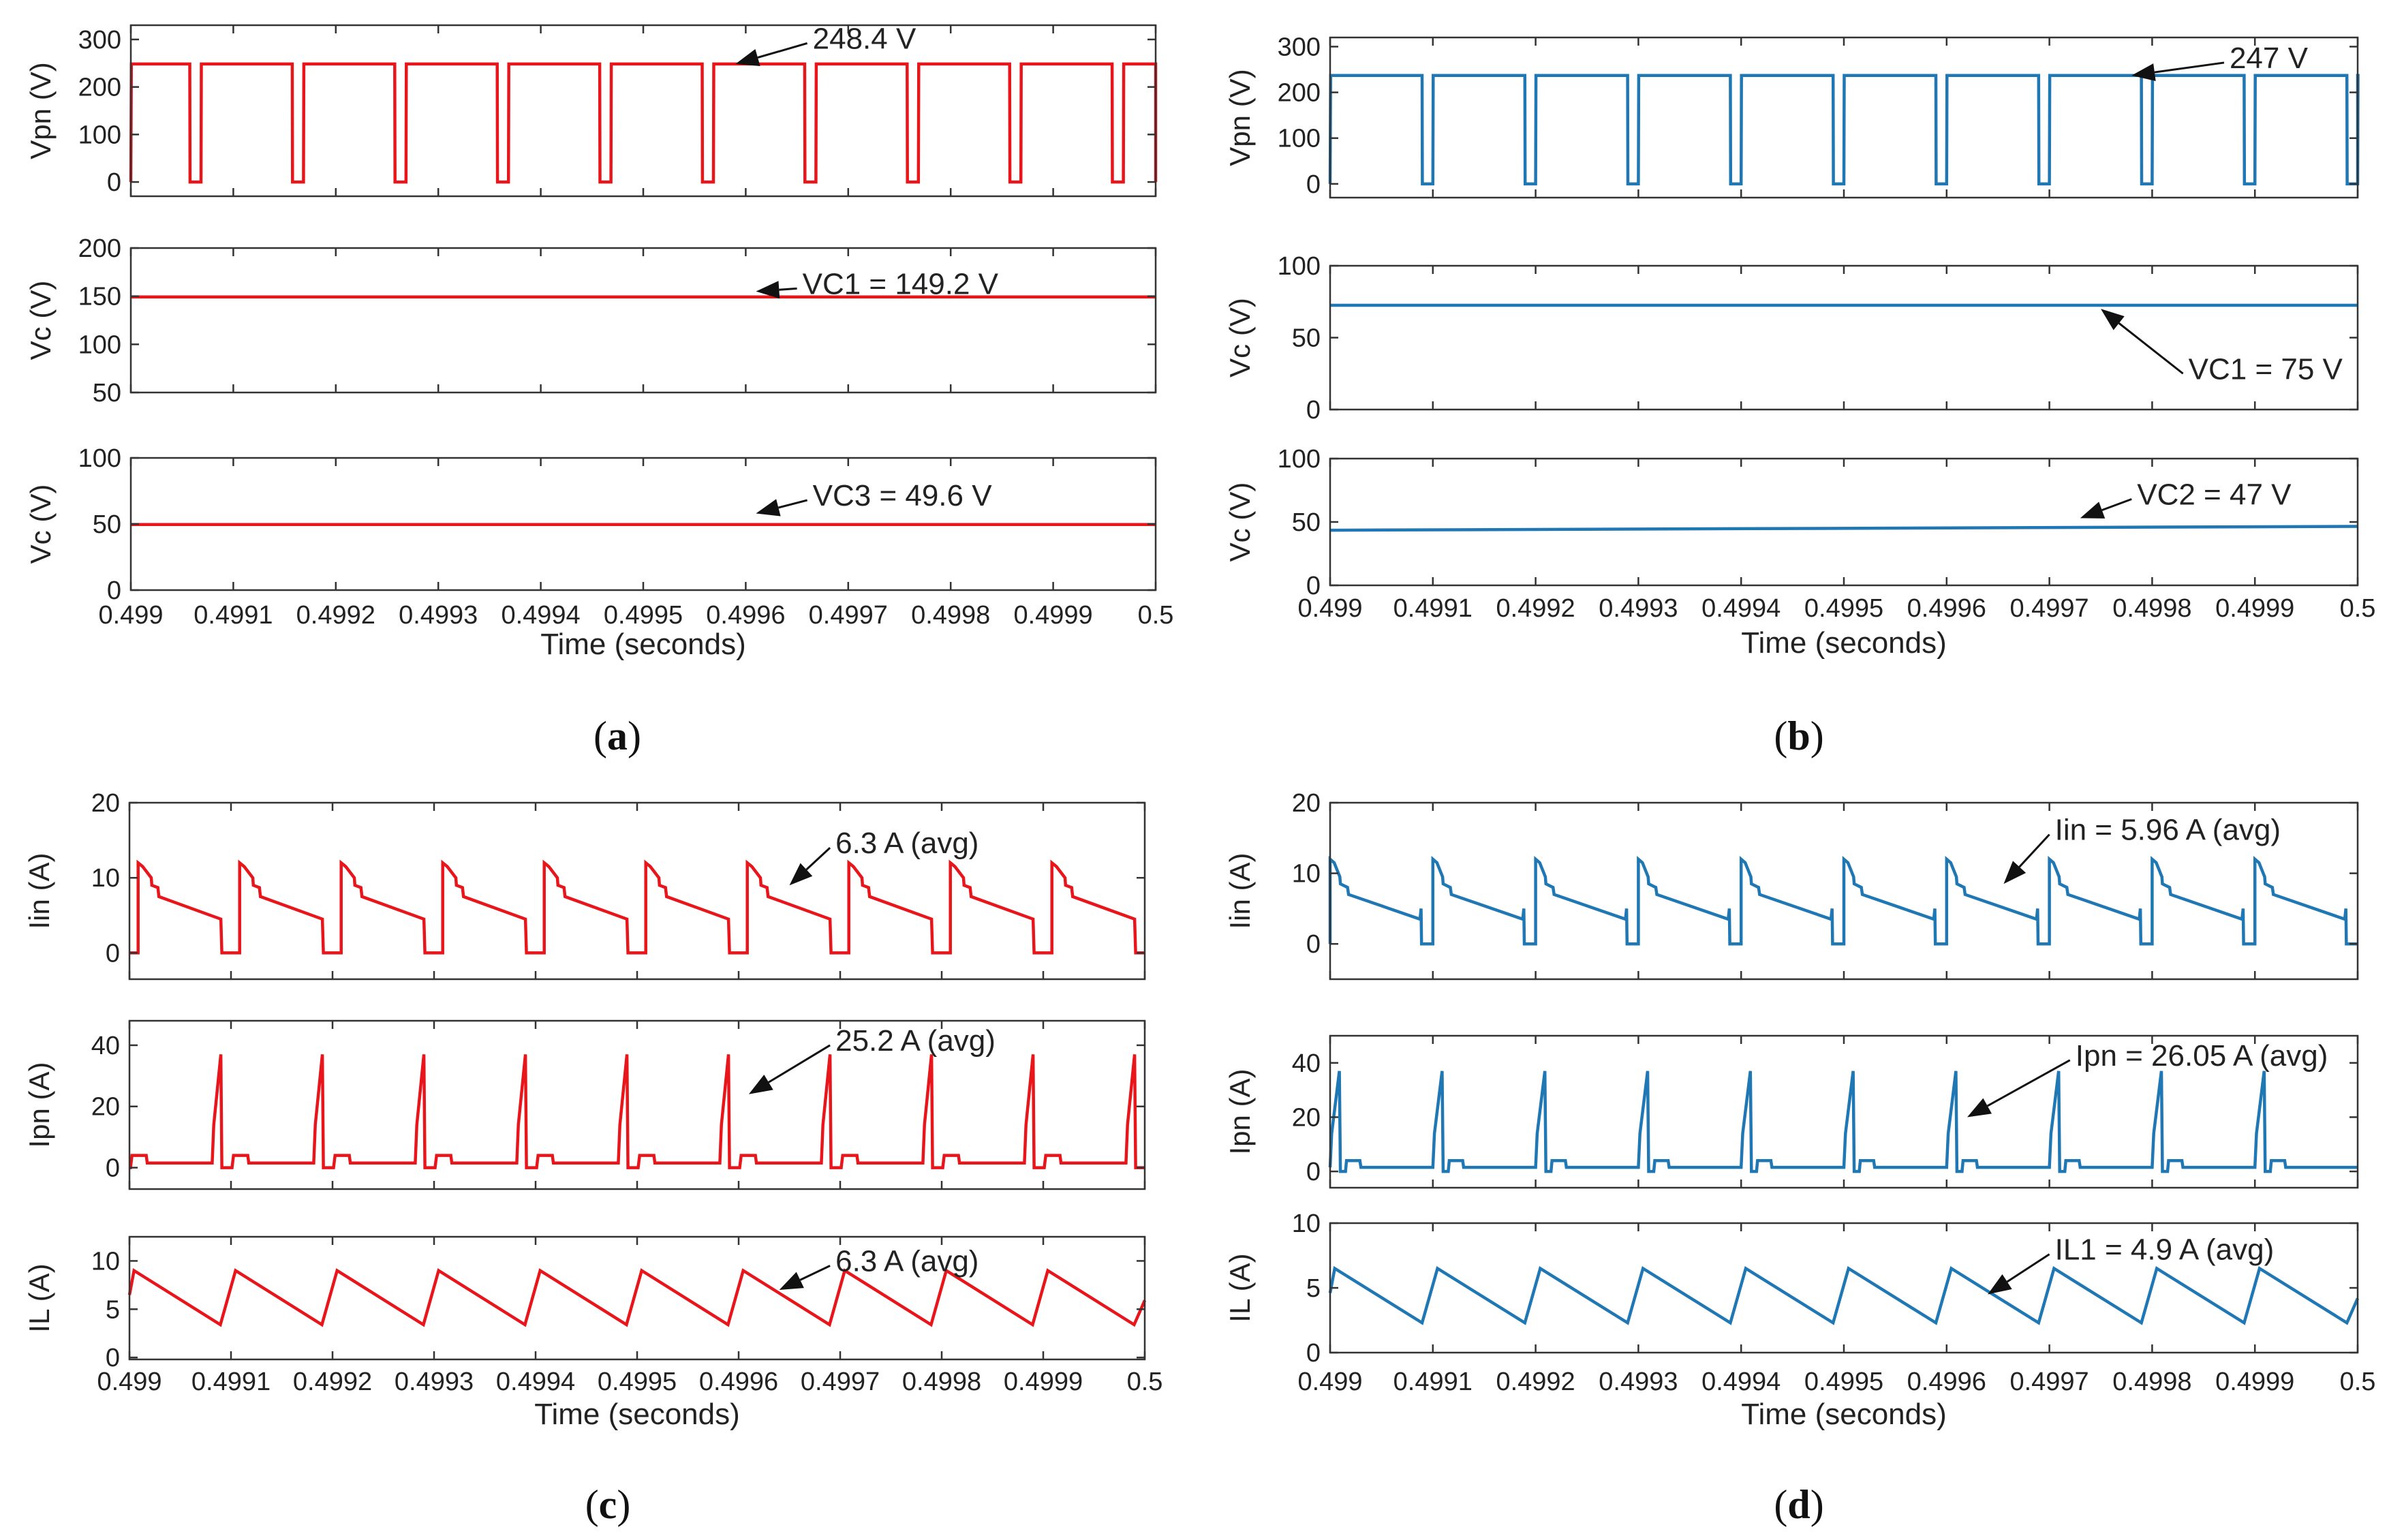 This screenshot has height=1540, width=2404. What do you see at coordinates (1307, 1117) in the screenshot?
I see `y-tick-label: 20` at bounding box center [1307, 1117].